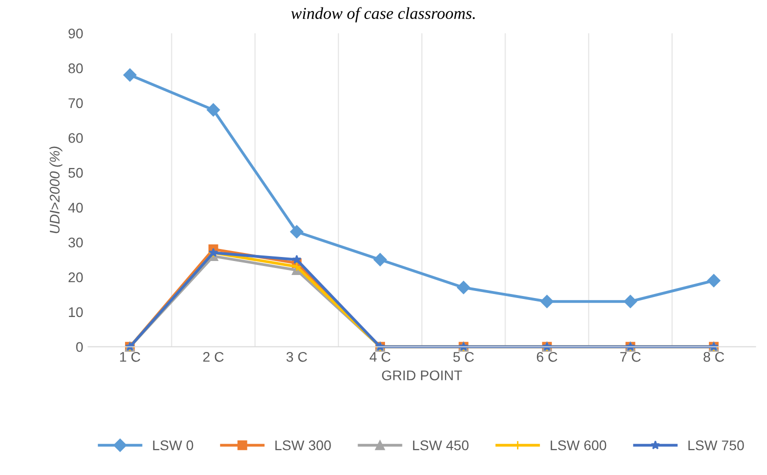  What do you see at coordinates (547, 357) in the screenshot?
I see `x-tick-label: 6 C` at bounding box center [547, 357].